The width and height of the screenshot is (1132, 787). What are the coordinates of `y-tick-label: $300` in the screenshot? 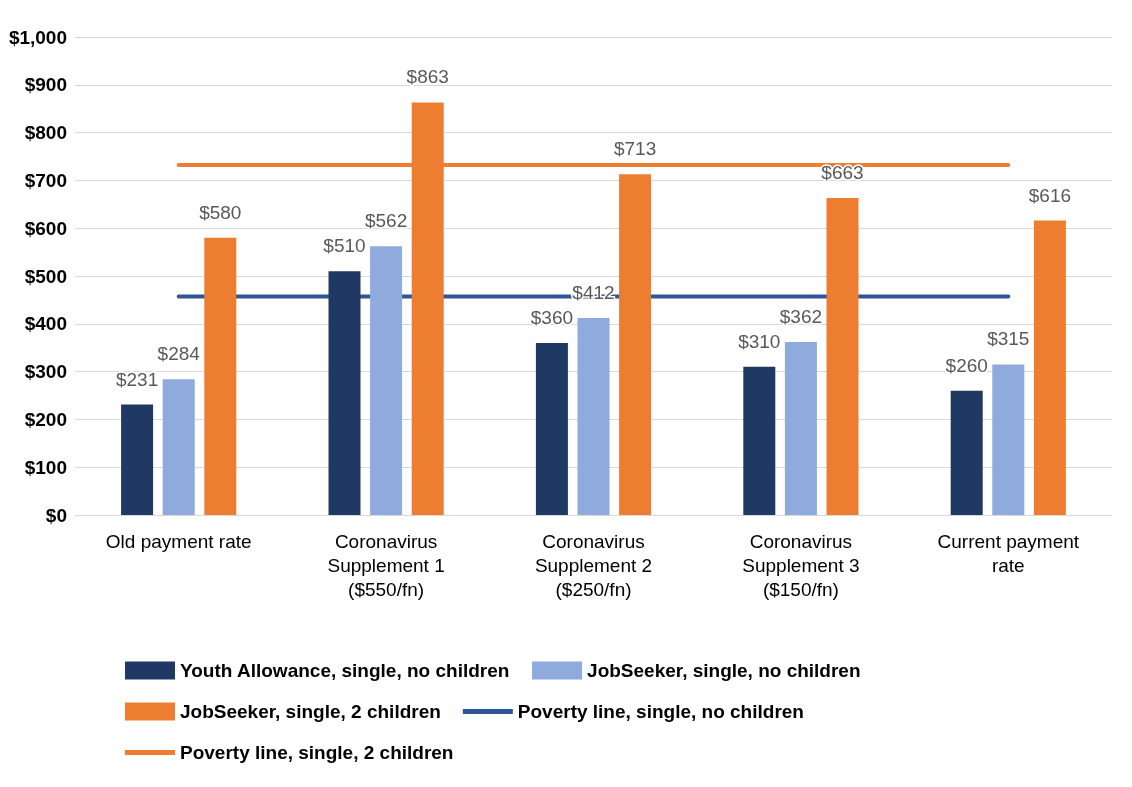 It's located at (45, 372).